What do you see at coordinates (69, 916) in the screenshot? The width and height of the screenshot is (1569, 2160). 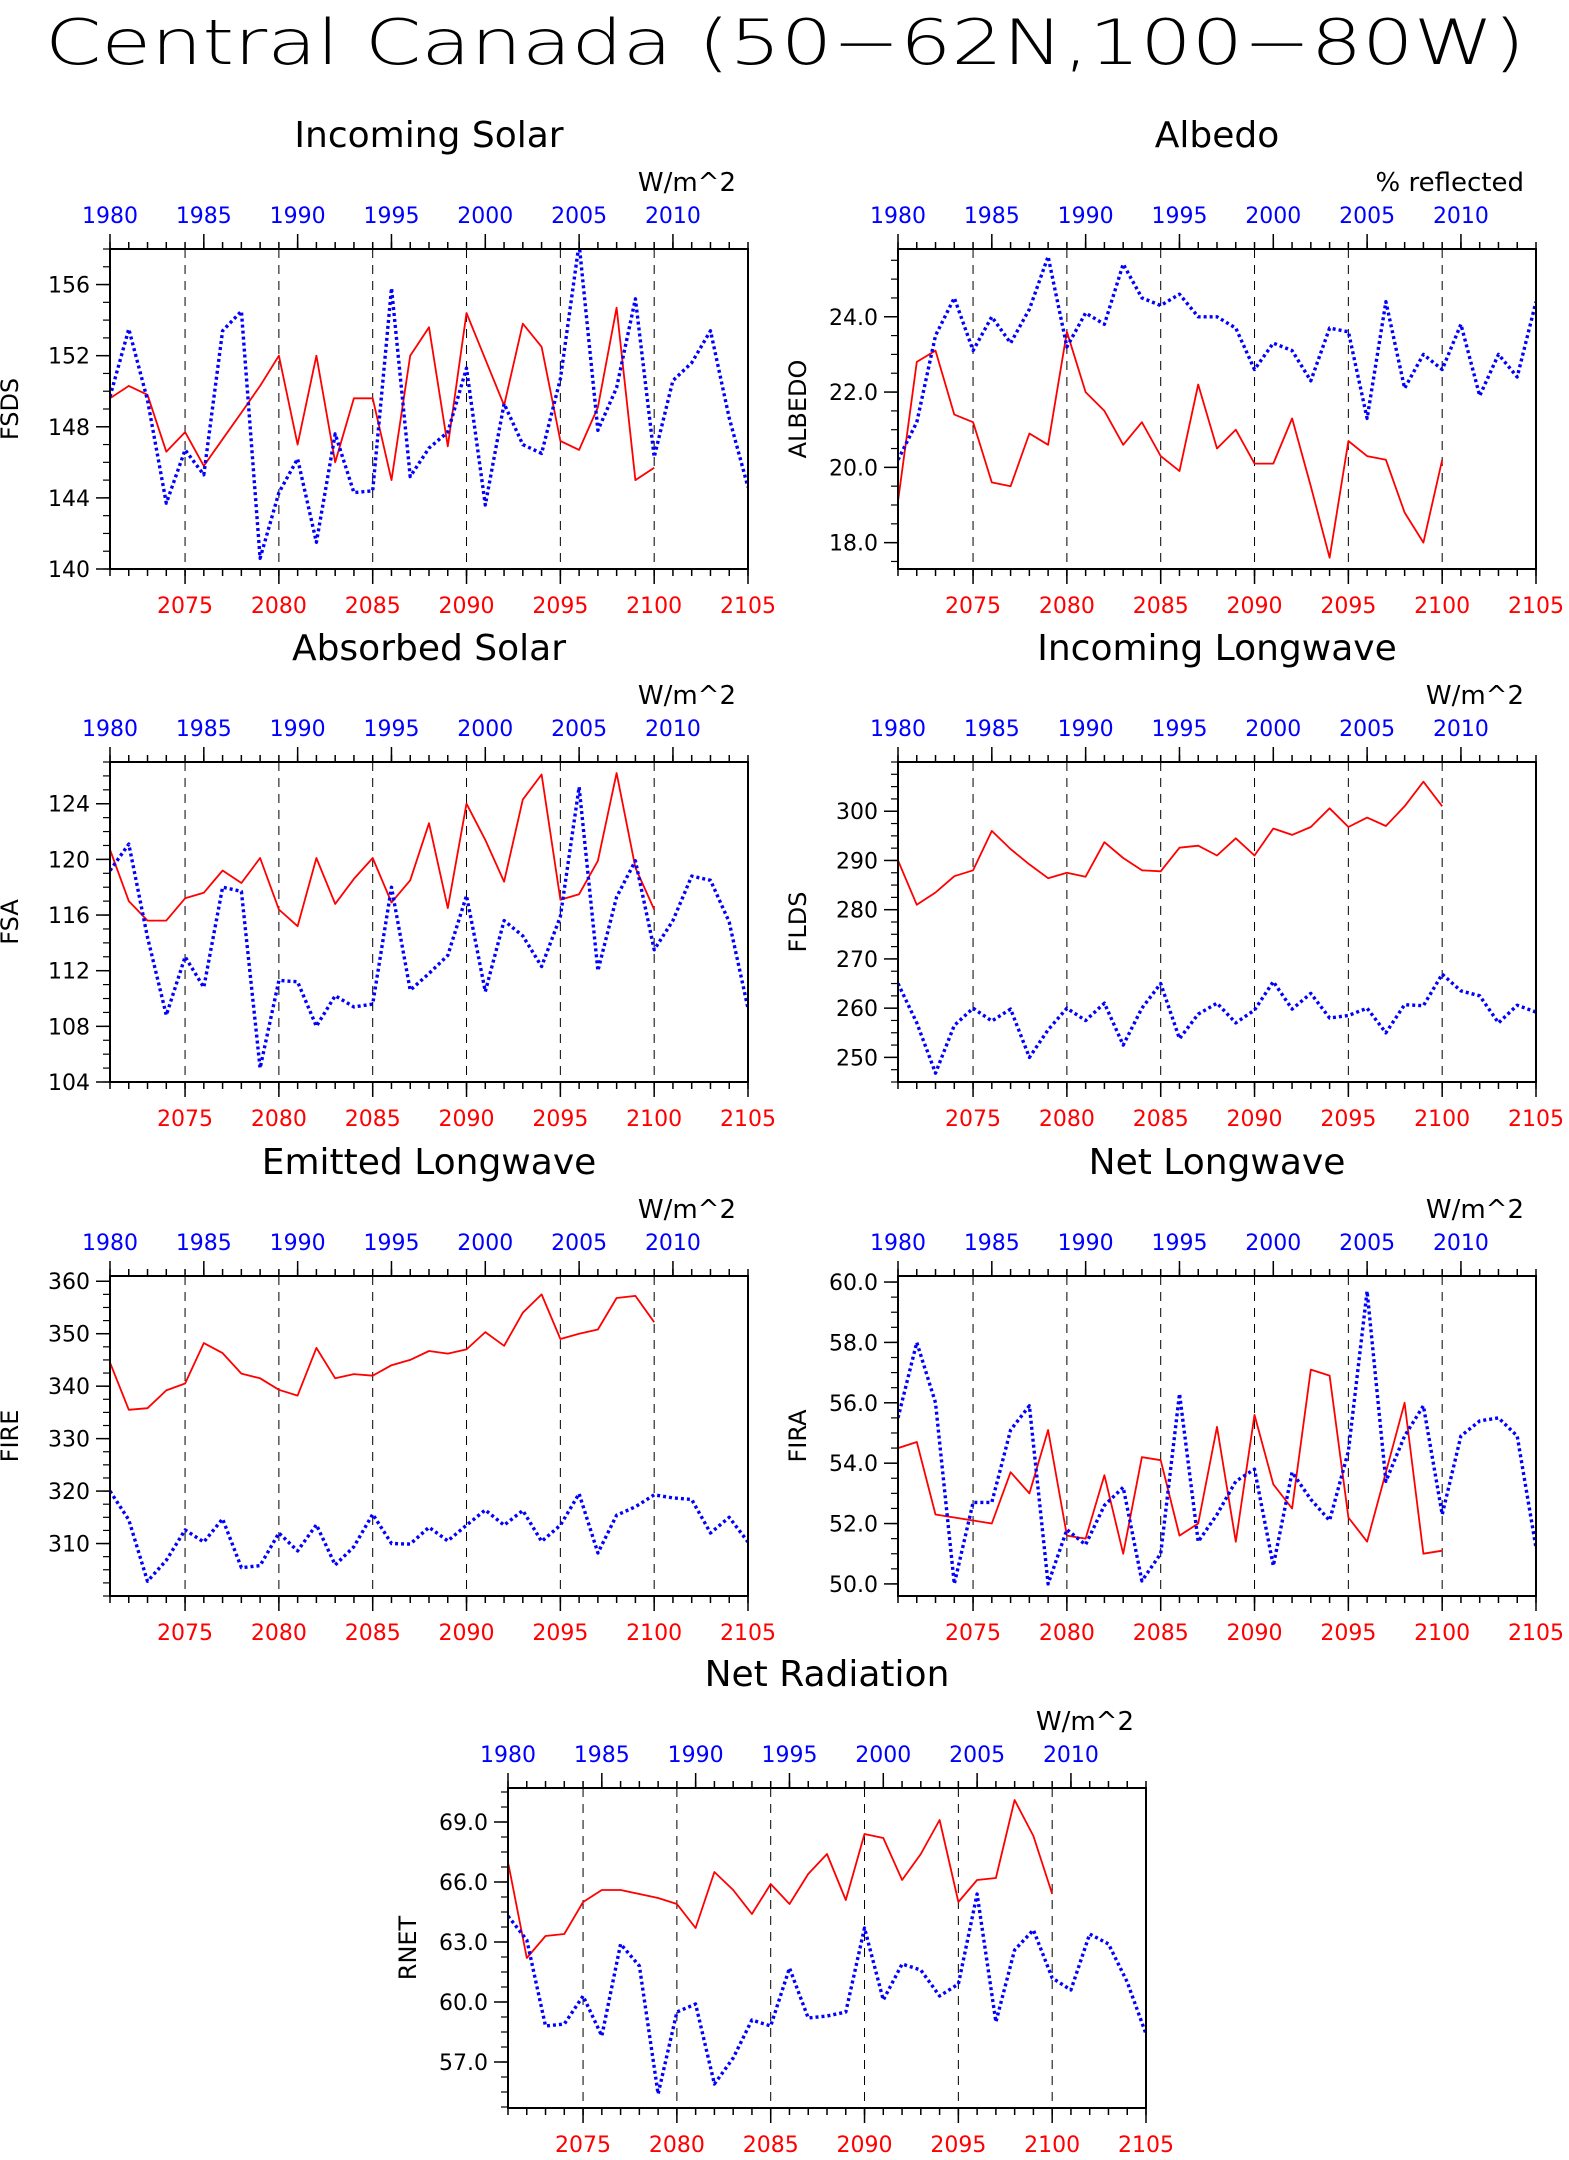 I see `y-tick-label: 116` at bounding box center [69, 916].